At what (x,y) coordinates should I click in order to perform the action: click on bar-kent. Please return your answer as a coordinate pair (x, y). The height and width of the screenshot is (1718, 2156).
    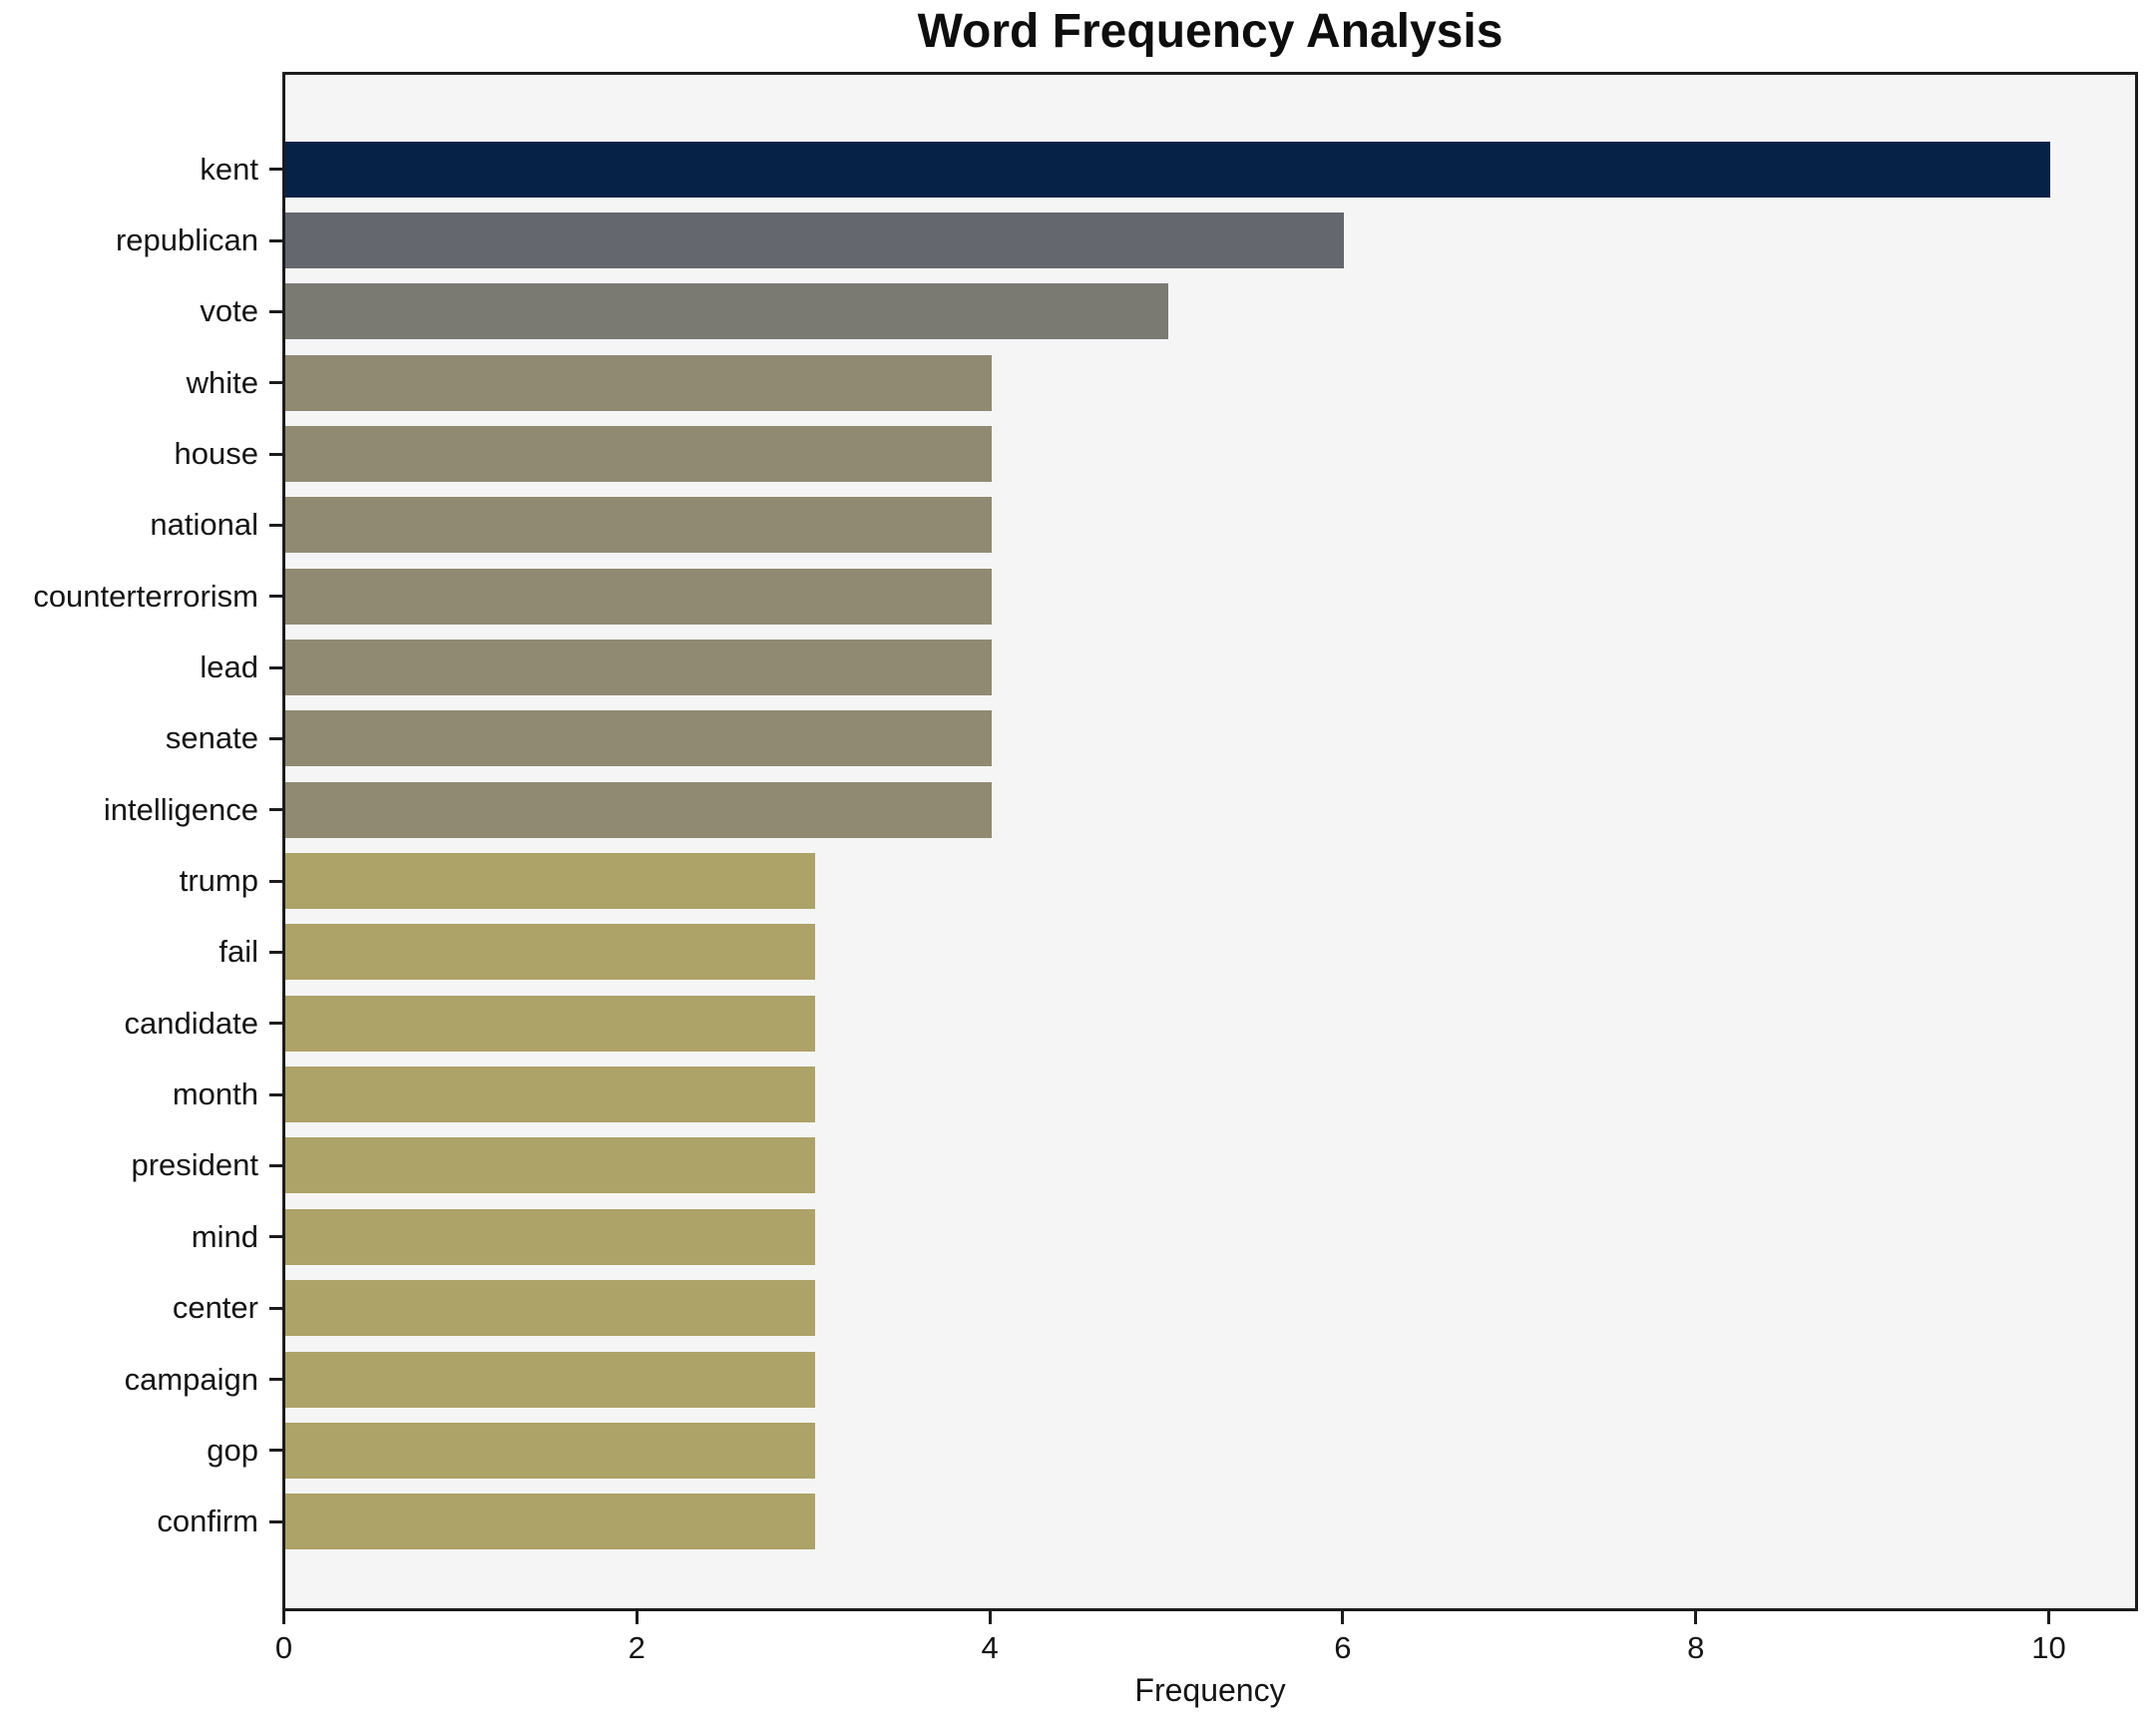
    Looking at the image, I should click on (1167, 169).